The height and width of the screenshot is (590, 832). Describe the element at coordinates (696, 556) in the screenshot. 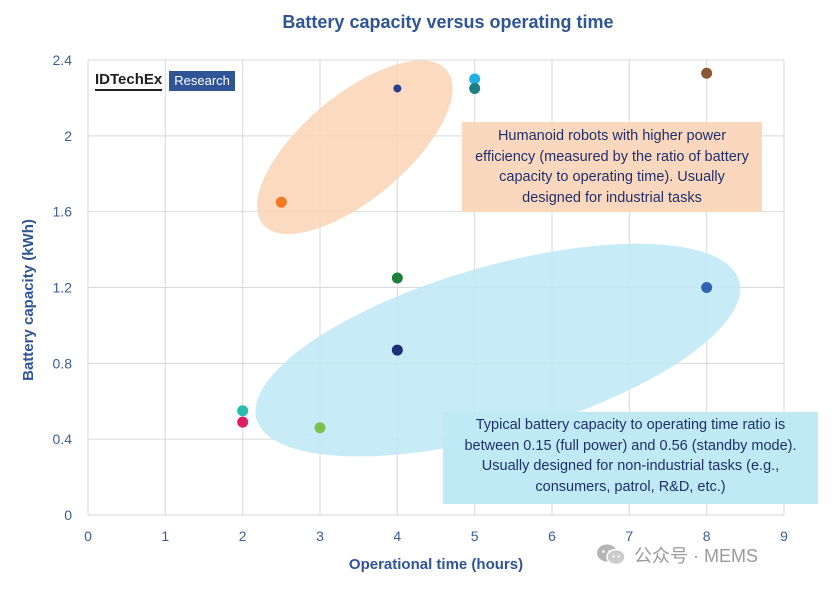

I see `watermark-text: 公众号 · MEMS` at that location.